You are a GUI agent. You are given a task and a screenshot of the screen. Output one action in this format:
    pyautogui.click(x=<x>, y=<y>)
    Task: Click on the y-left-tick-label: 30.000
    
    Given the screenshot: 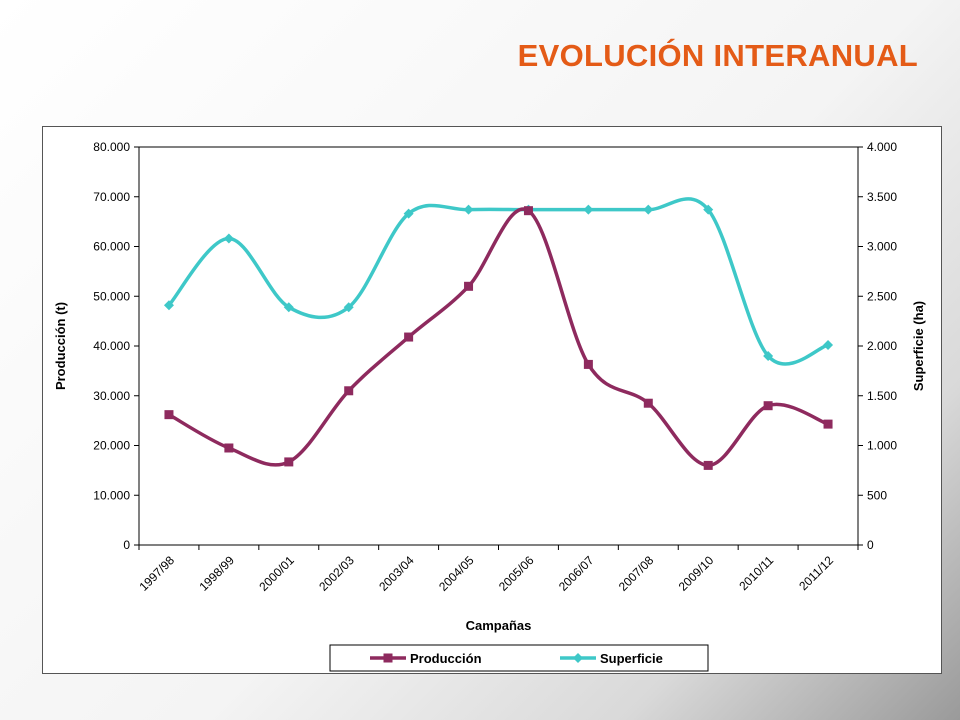 What is the action you would take?
    pyautogui.click(x=111, y=396)
    